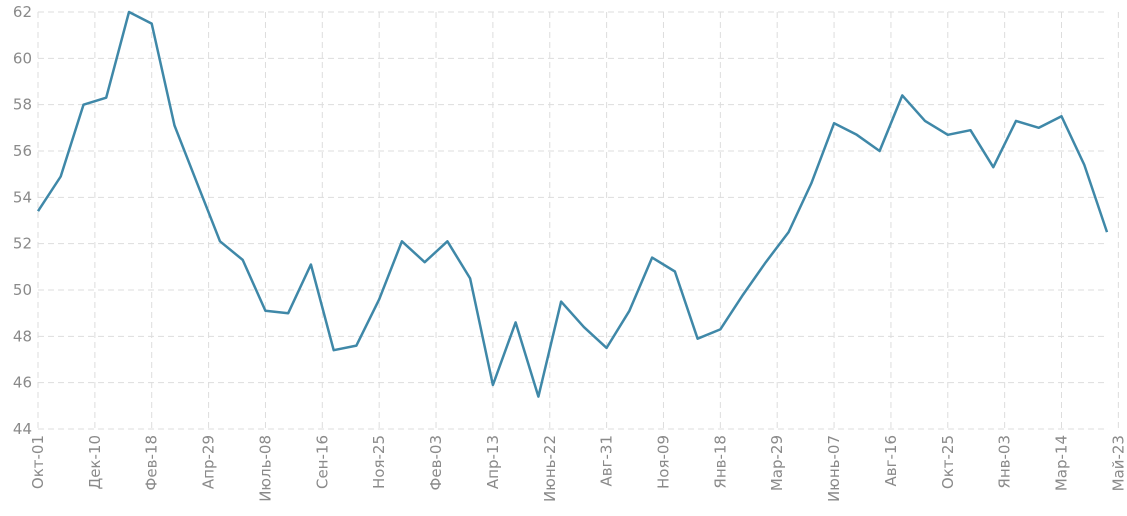  I want to click on x-tick-label: Апр-13, so click(493, 462).